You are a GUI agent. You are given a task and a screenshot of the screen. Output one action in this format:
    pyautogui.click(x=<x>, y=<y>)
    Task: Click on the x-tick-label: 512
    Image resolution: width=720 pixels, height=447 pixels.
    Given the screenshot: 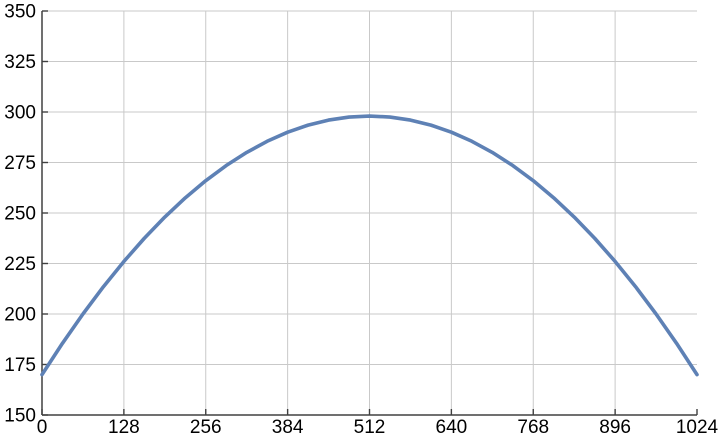 What is the action you would take?
    pyautogui.click(x=370, y=427)
    